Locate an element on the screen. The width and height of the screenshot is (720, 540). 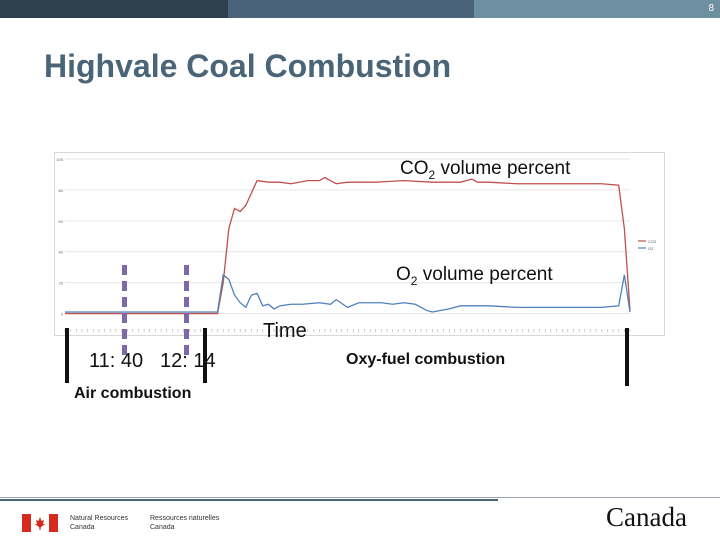
y-tick-label: 60 is located at coordinates (61, 221).